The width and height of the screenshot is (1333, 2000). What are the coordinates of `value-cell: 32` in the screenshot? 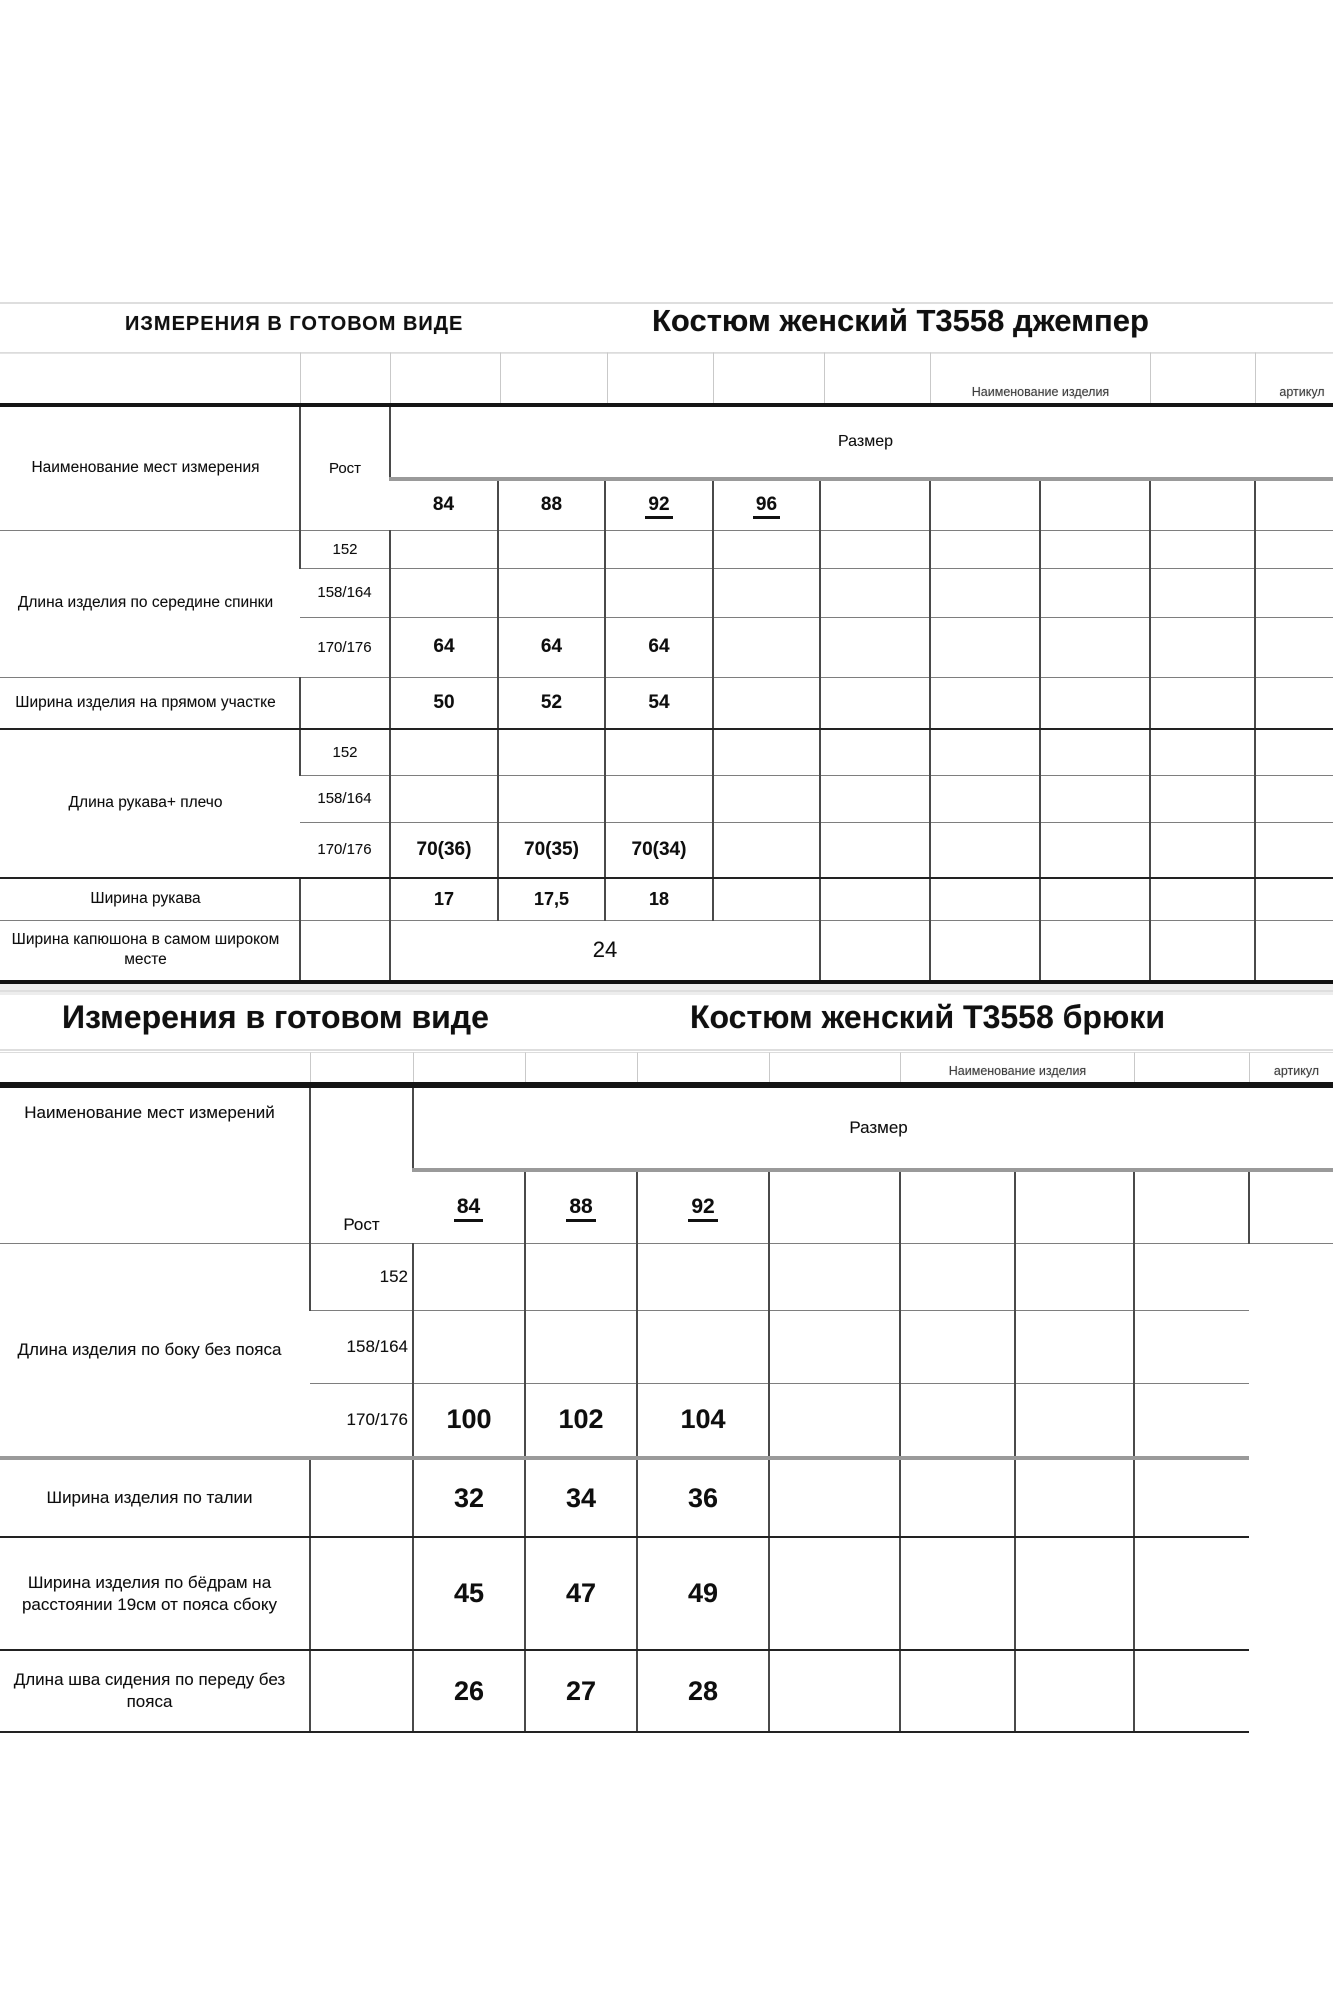 It's located at (468, 1498).